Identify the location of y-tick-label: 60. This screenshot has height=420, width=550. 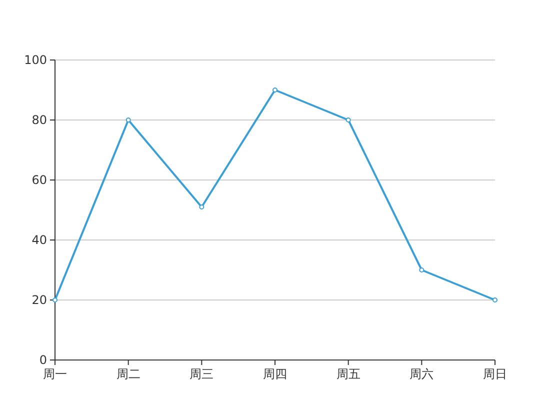
(39, 180).